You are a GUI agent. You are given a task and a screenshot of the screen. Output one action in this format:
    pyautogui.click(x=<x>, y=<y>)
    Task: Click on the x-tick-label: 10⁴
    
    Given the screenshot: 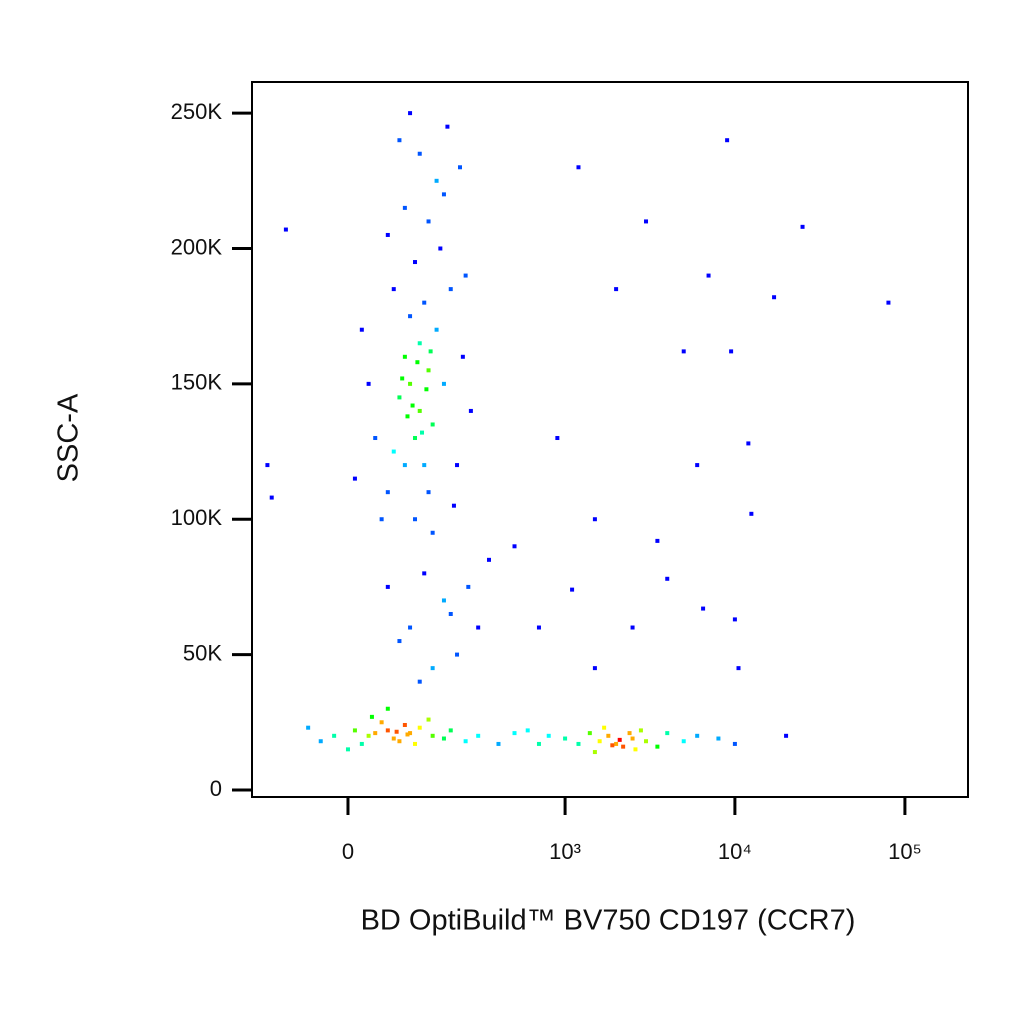 What is the action you would take?
    pyautogui.click(x=735, y=851)
    